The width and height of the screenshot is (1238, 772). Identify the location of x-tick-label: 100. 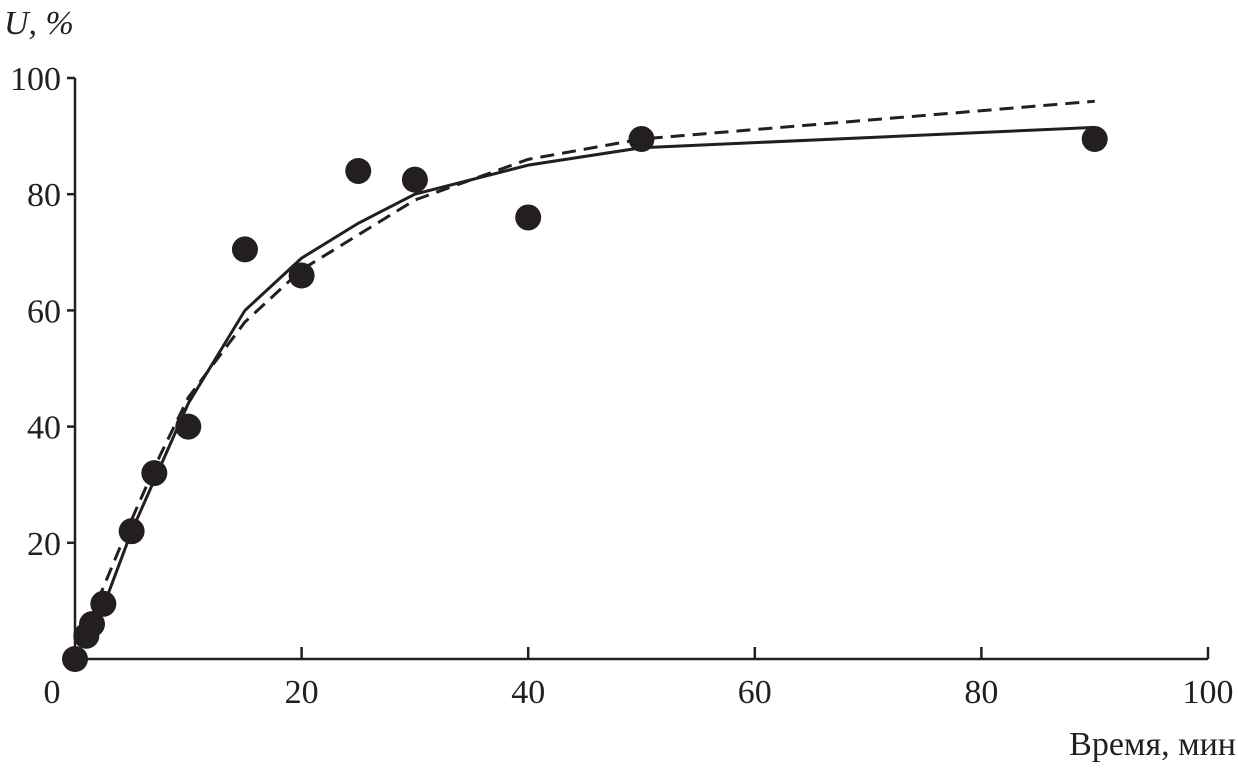
(1208, 692).